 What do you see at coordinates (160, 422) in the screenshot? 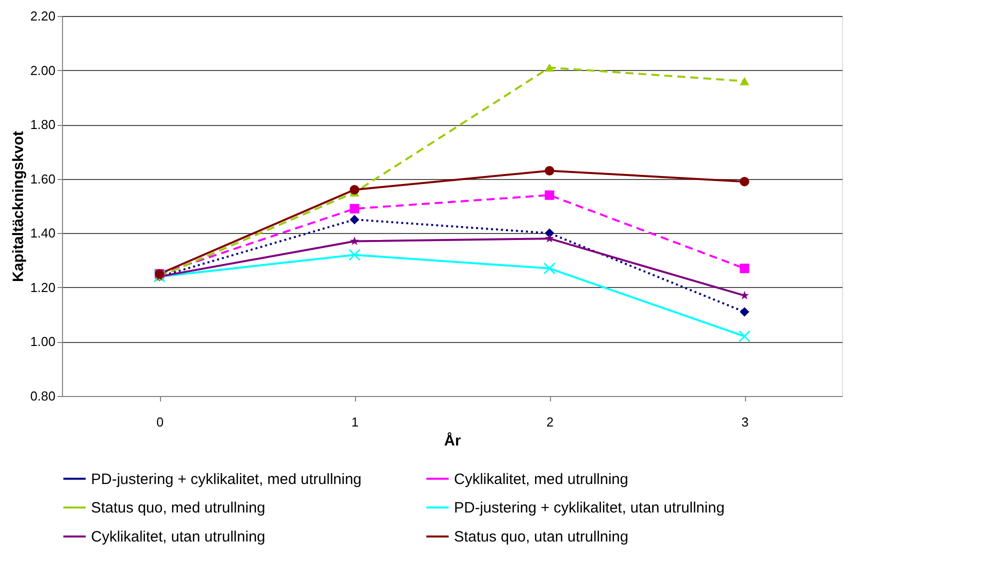
I see `x-tick-label: 0` at bounding box center [160, 422].